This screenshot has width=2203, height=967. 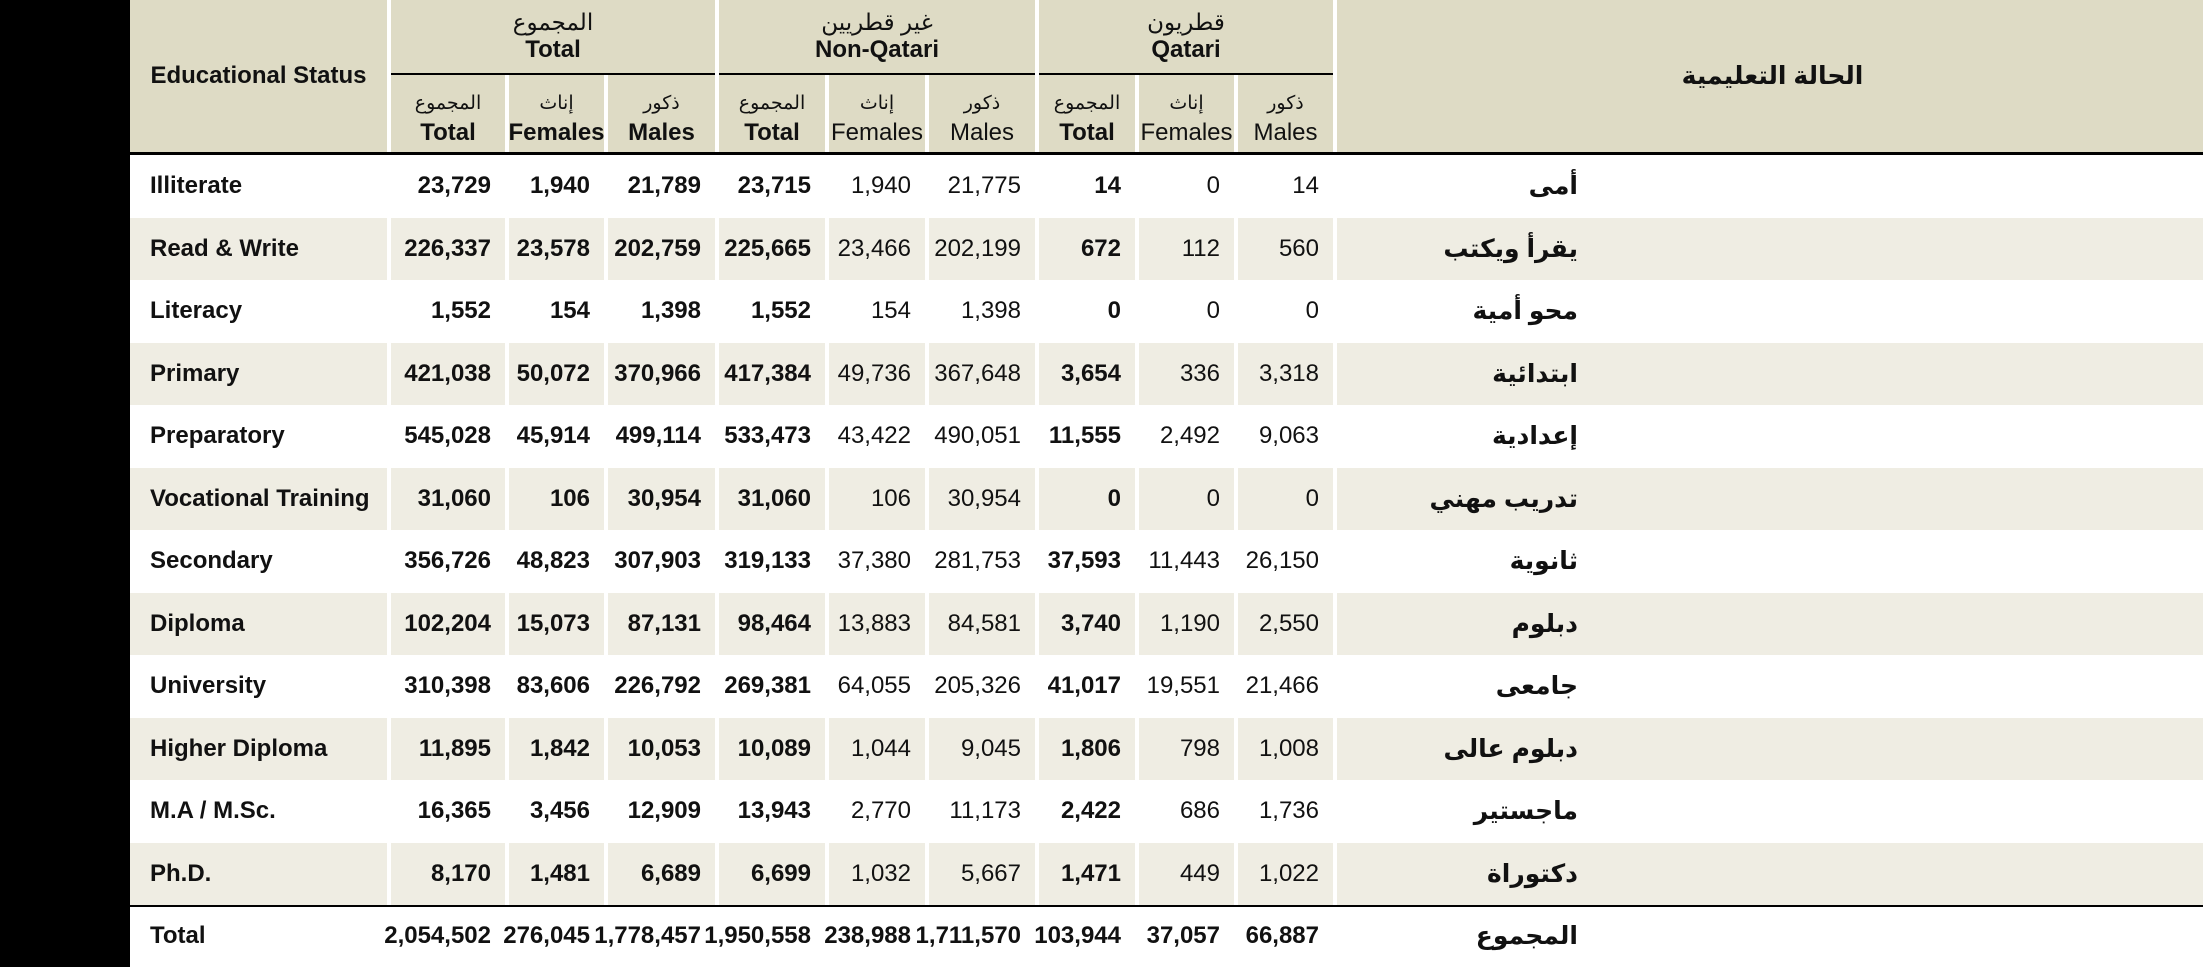 What do you see at coordinates (1770, 748) in the screenshot?
I see `row-label-ar: دبلوم عالى` at bounding box center [1770, 748].